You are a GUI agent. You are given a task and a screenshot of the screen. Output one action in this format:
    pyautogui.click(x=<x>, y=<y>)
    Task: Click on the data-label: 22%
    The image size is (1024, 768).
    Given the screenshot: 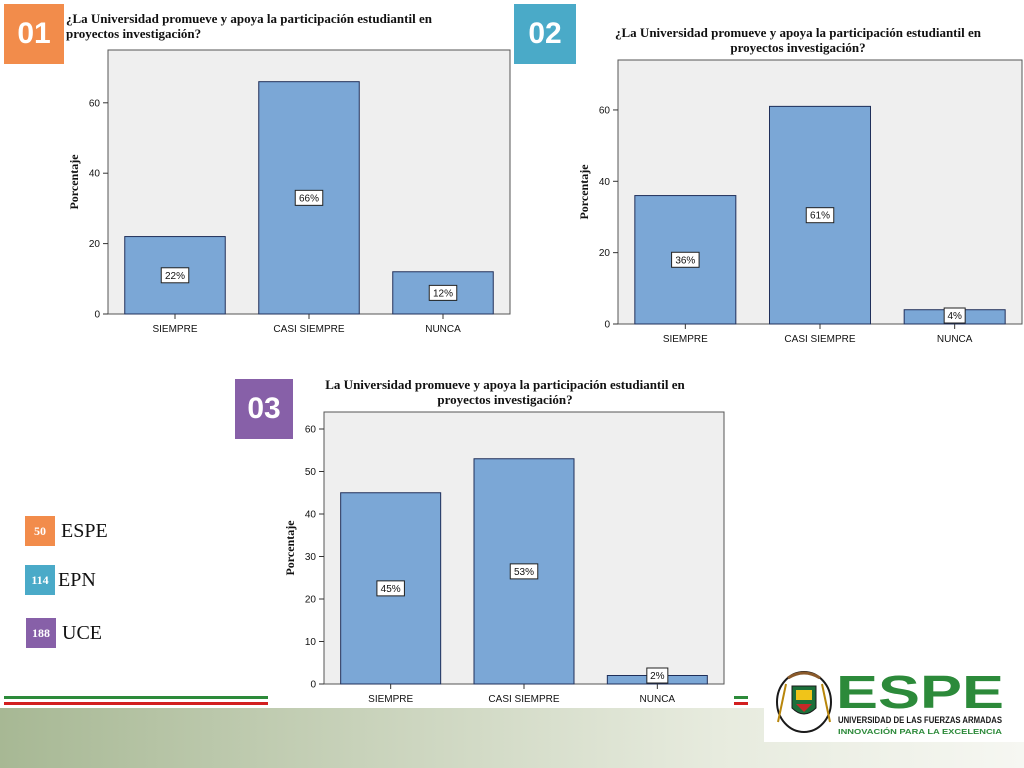 What is the action you would take?
    pyautogui.click(x=175, y=276)
    